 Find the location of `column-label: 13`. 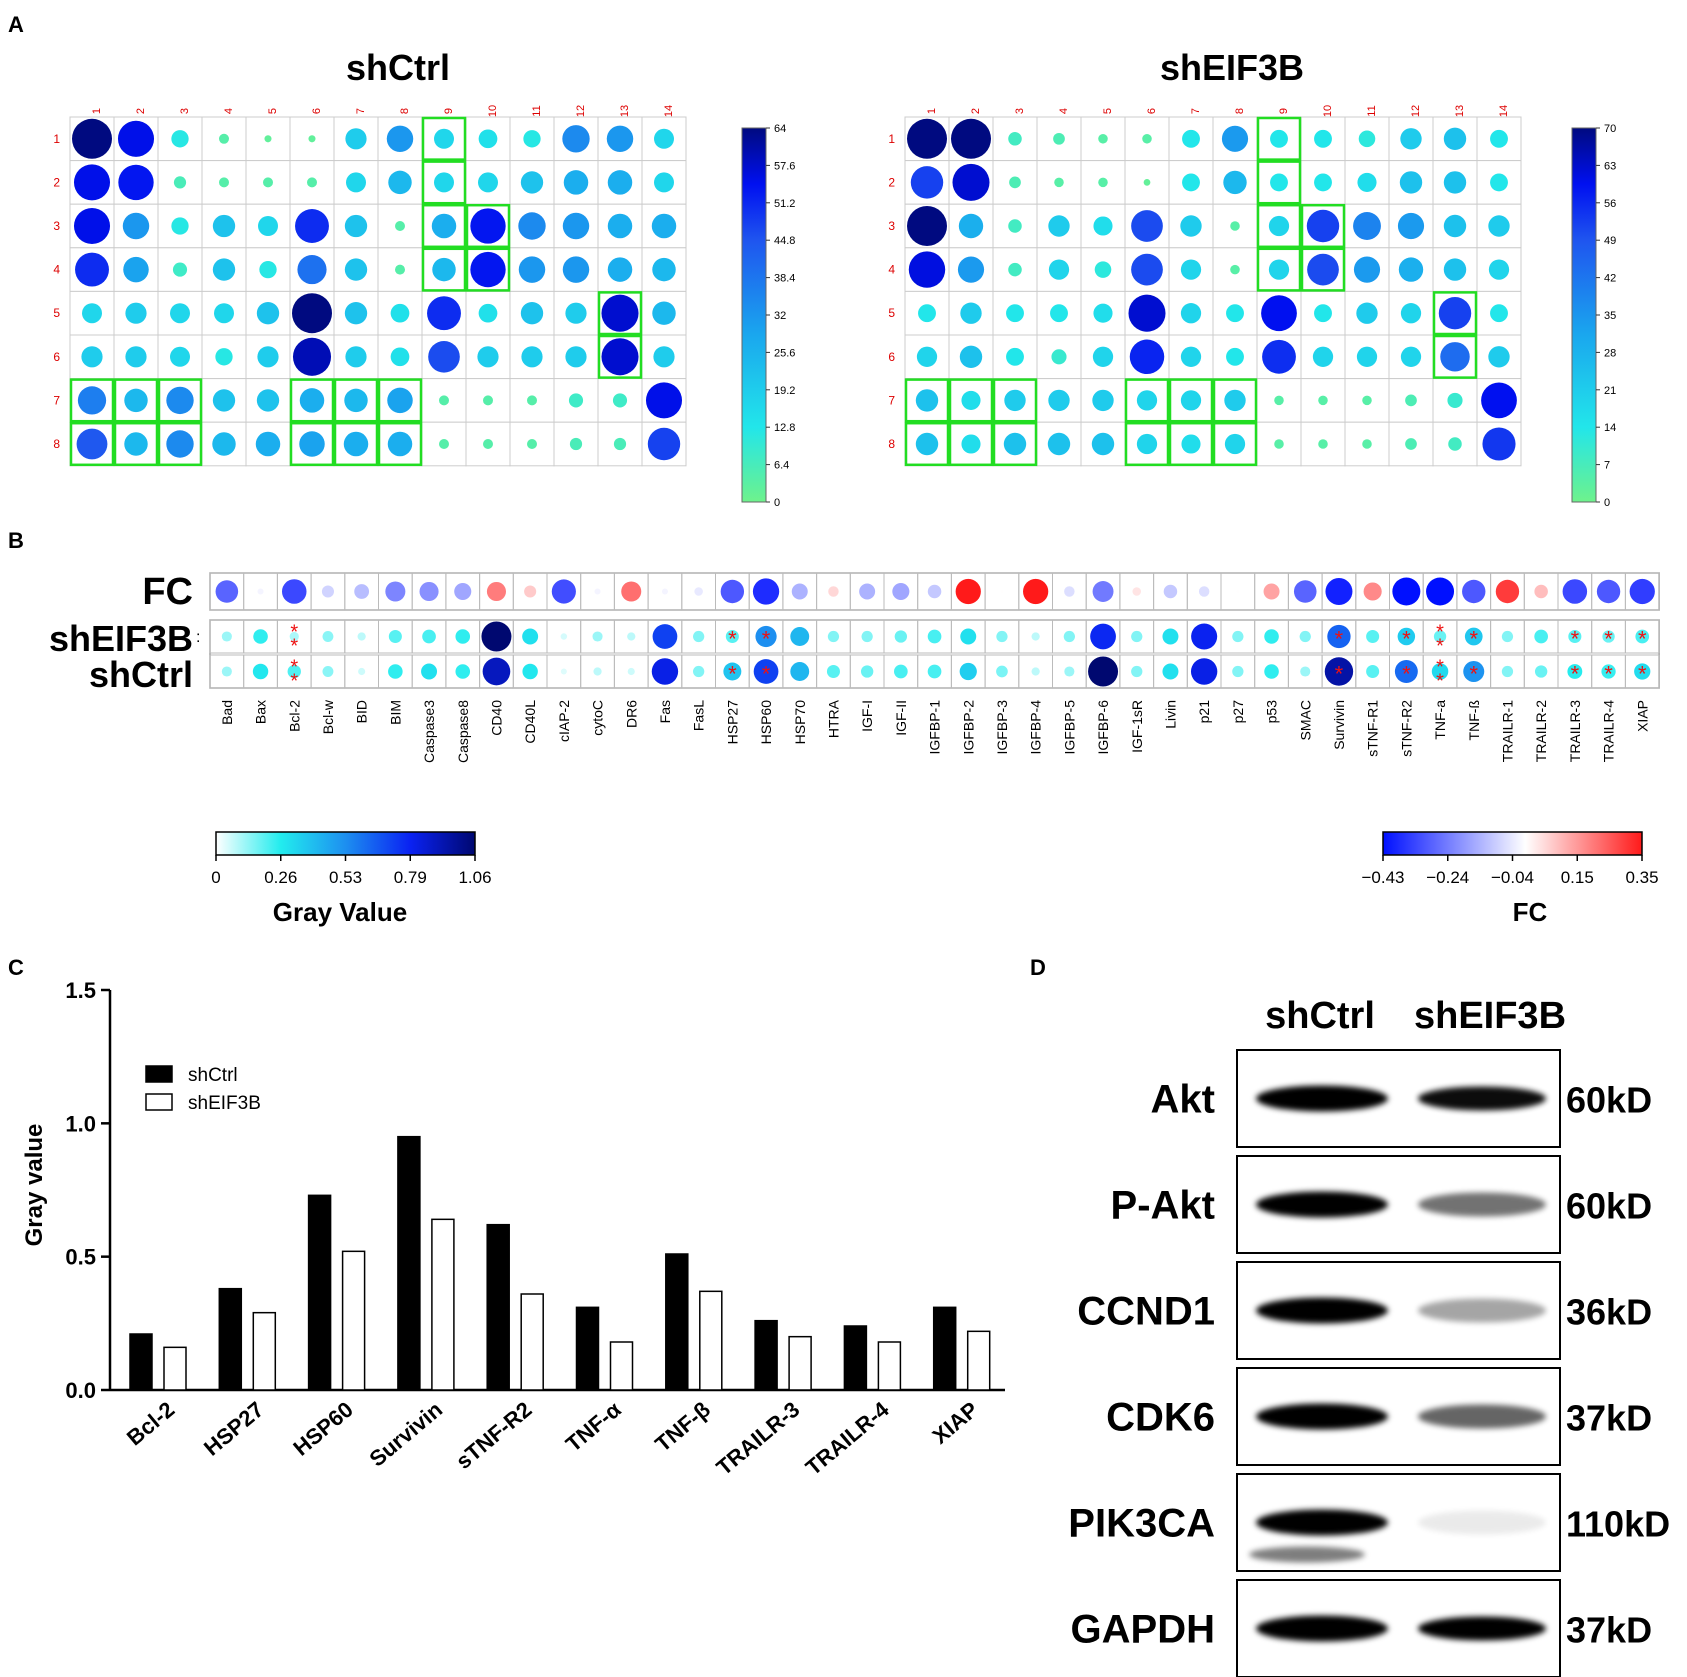

column-label: 13 is located at coordinates (625, 111).